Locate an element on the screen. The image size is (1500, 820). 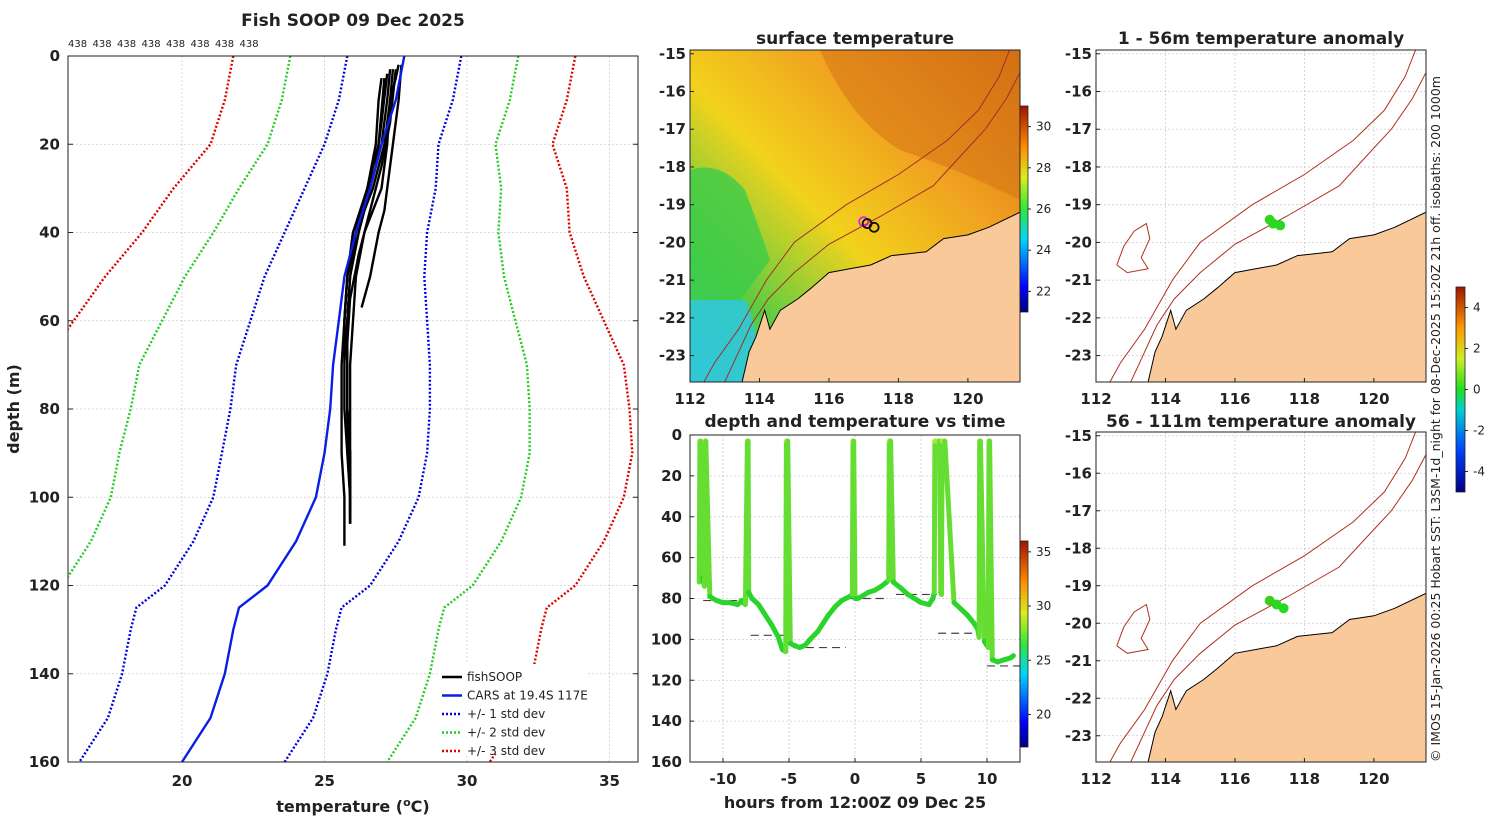
ts-x-tick-label: 0 is located at coordinates (855, 779).